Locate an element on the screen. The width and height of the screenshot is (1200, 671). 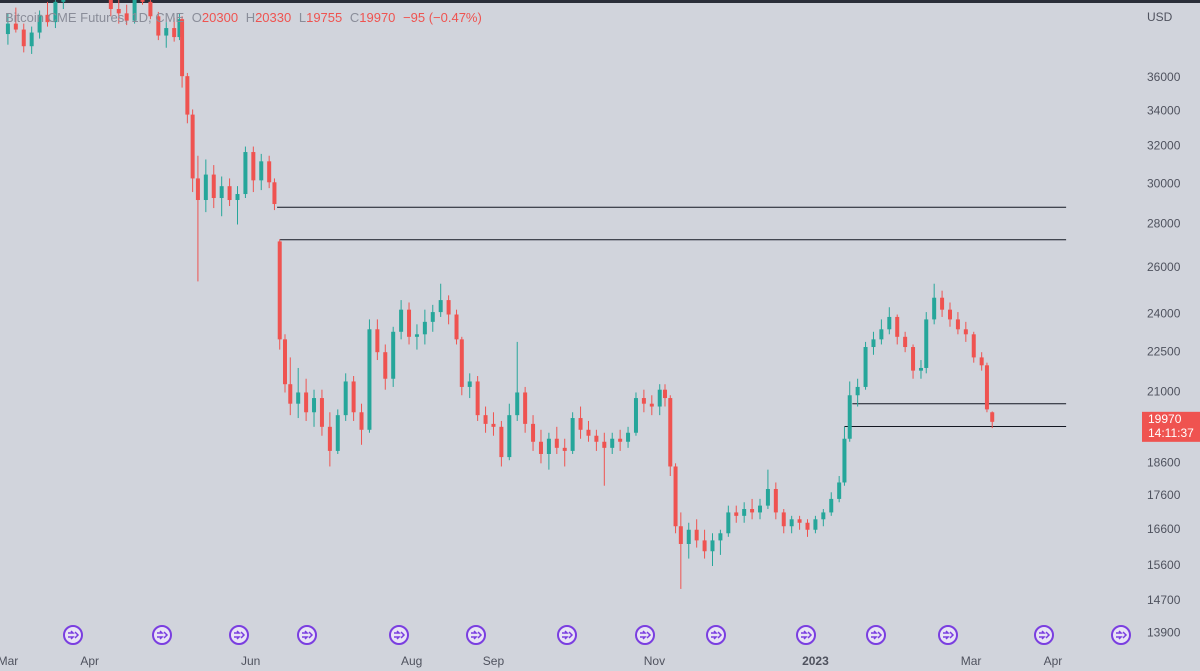
legend-label: O is located at coordinates (197, 17).